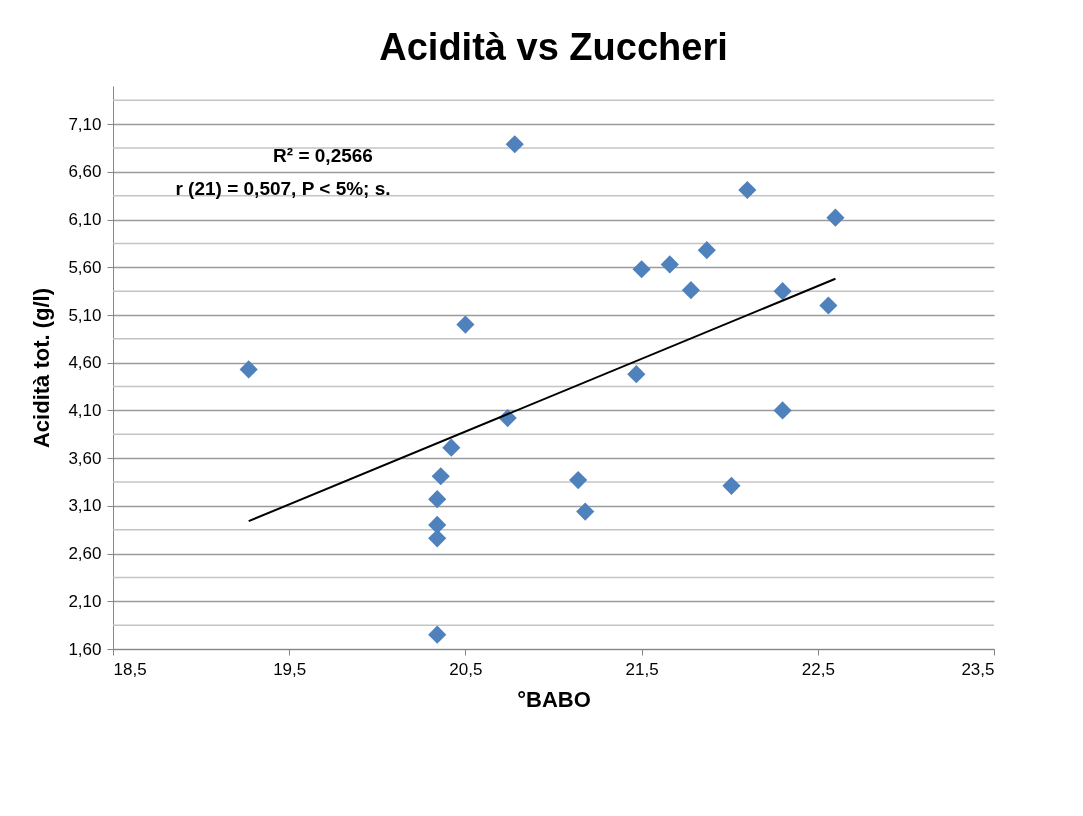 Image resolution: width=1083 pixels, height=816 pixels. I want to click on y-tick-label: 4,60, so click(85, 363).